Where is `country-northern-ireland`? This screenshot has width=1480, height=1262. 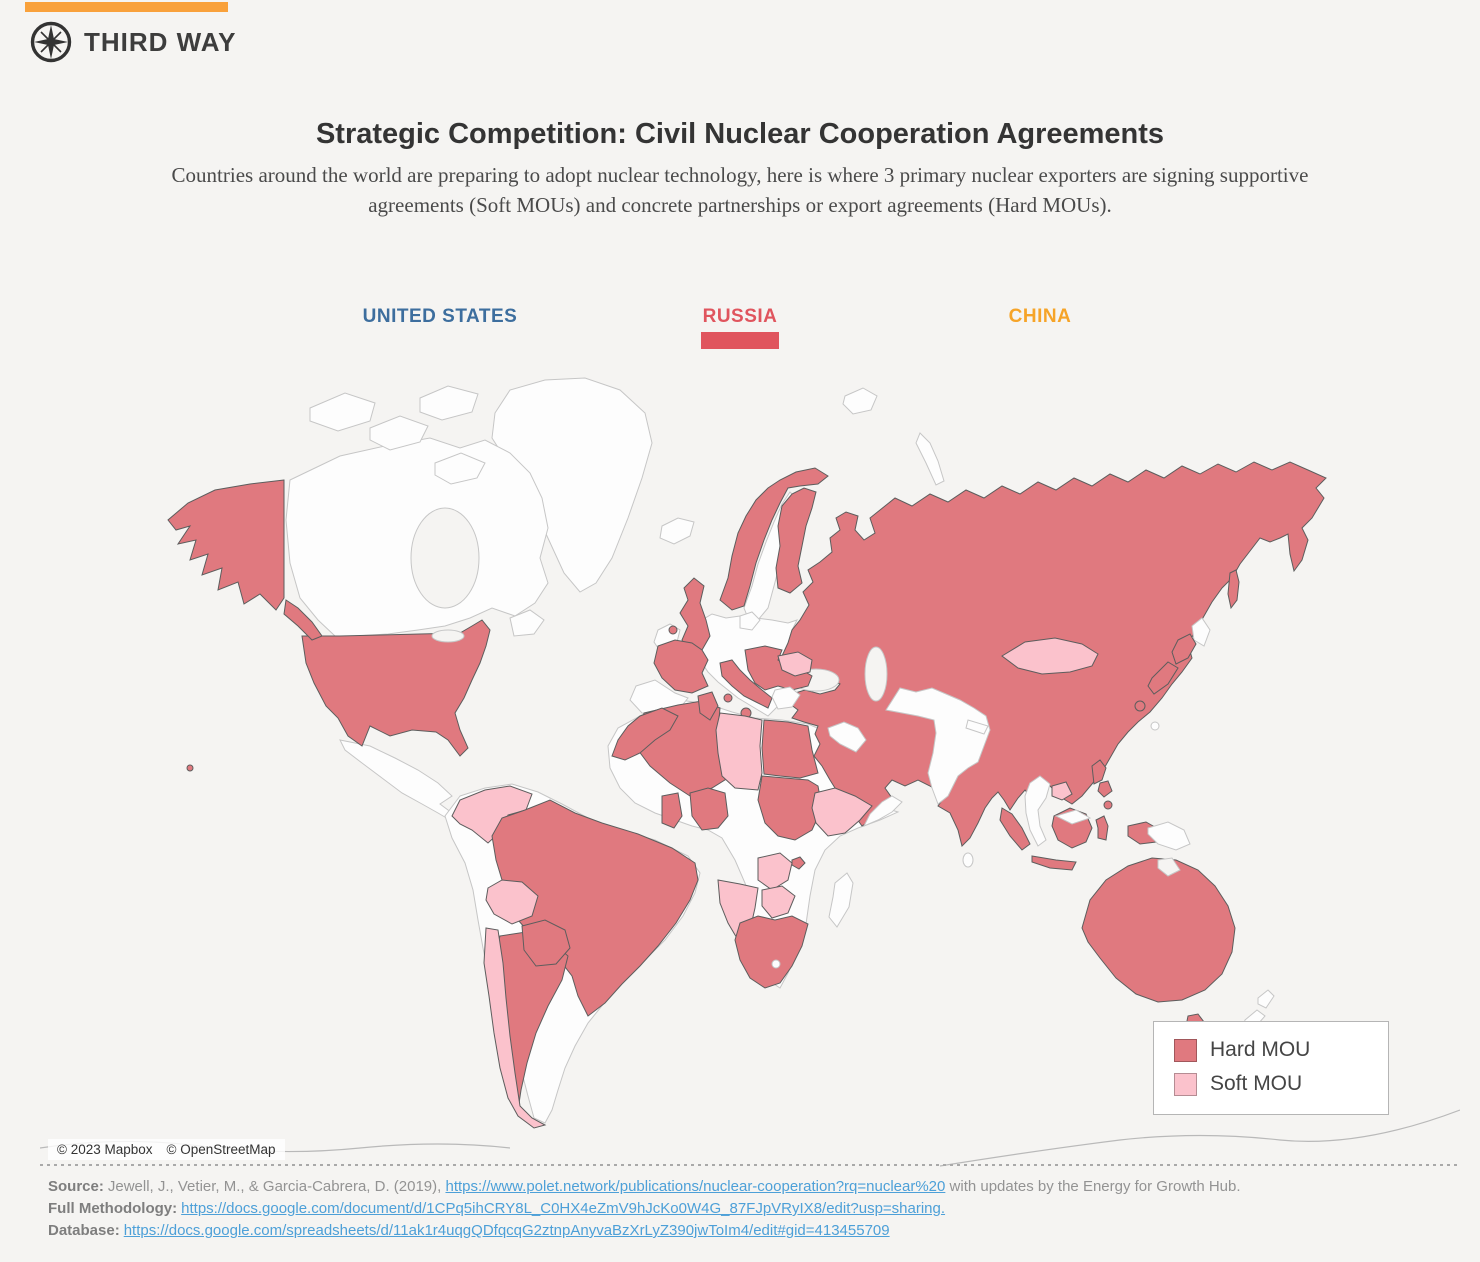
country-northern-ireland is located at coordinates (673, 630).